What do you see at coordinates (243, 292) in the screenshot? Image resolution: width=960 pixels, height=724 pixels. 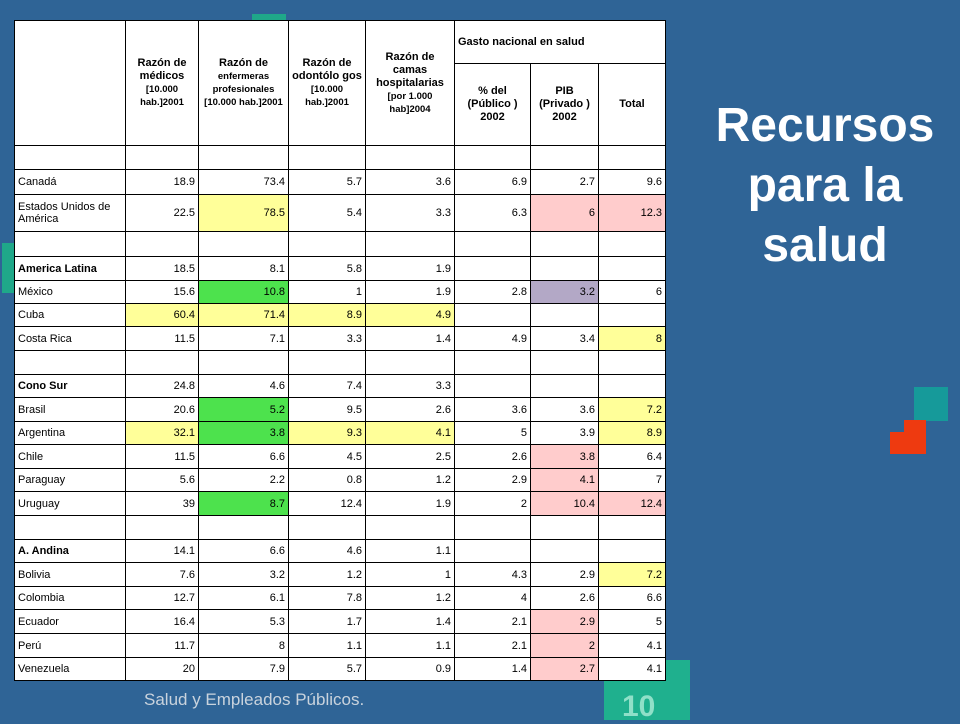 I see `table-cell: 10.8` at bounding box center [243, 292].